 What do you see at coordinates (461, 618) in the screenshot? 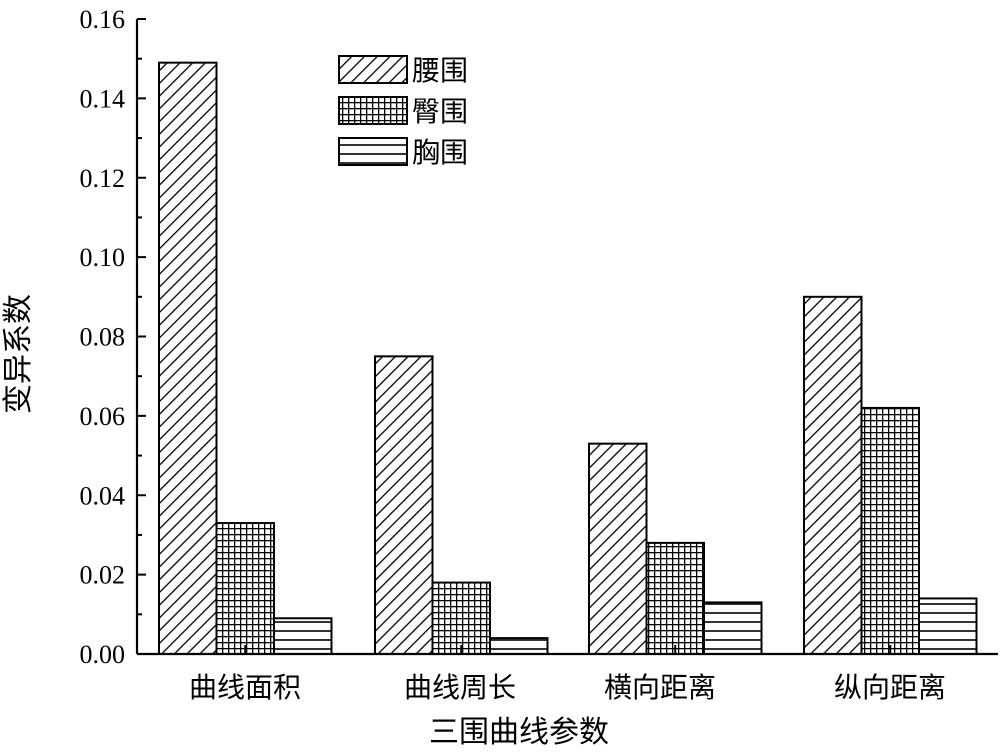
I see `bar-臀围-曲线周长` at bounding box center [461, 618].